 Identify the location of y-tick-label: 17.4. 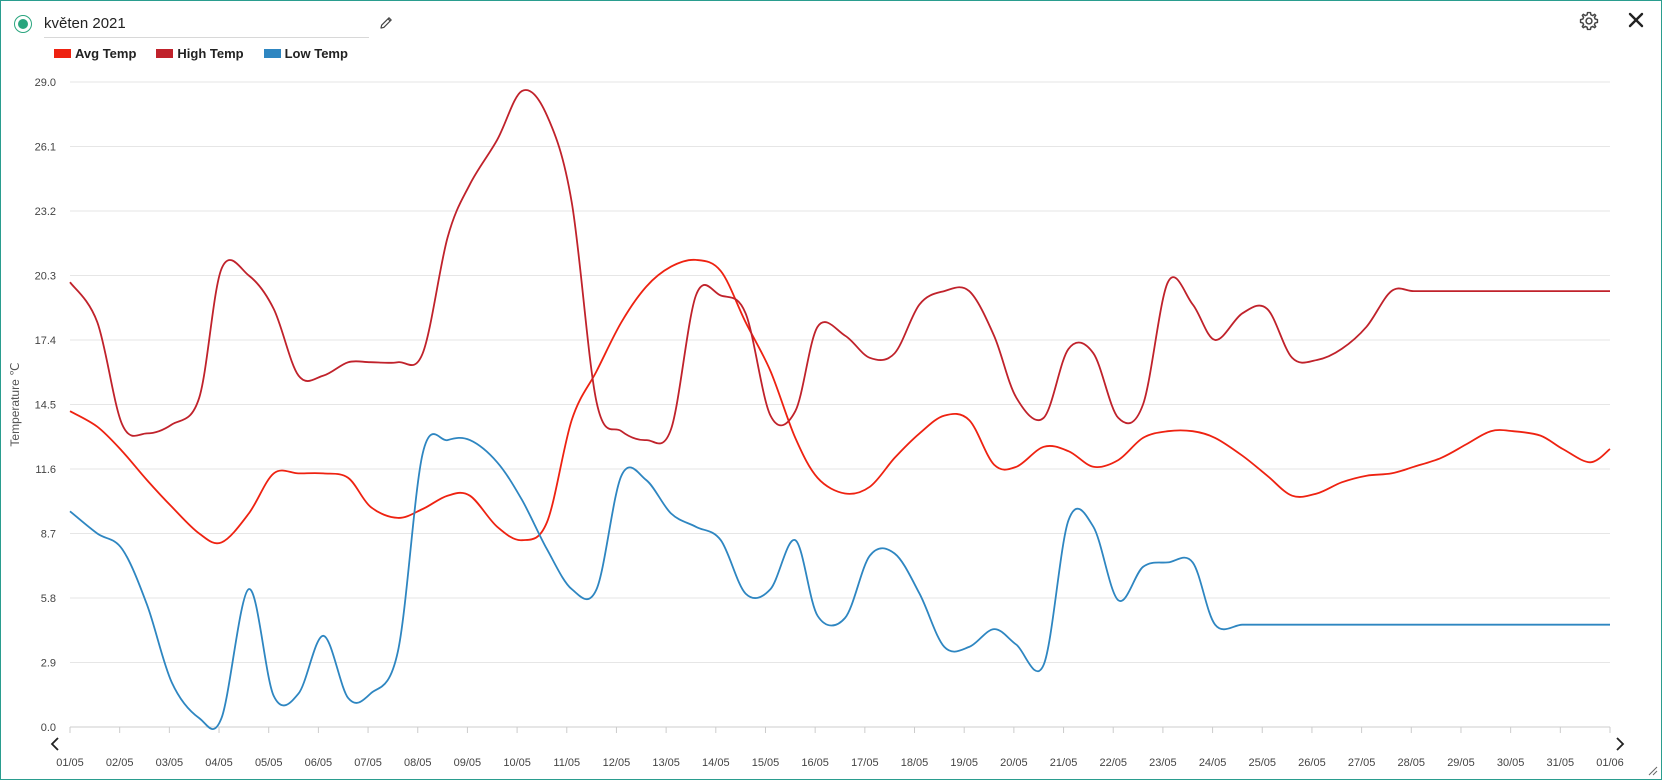
(45, 341).